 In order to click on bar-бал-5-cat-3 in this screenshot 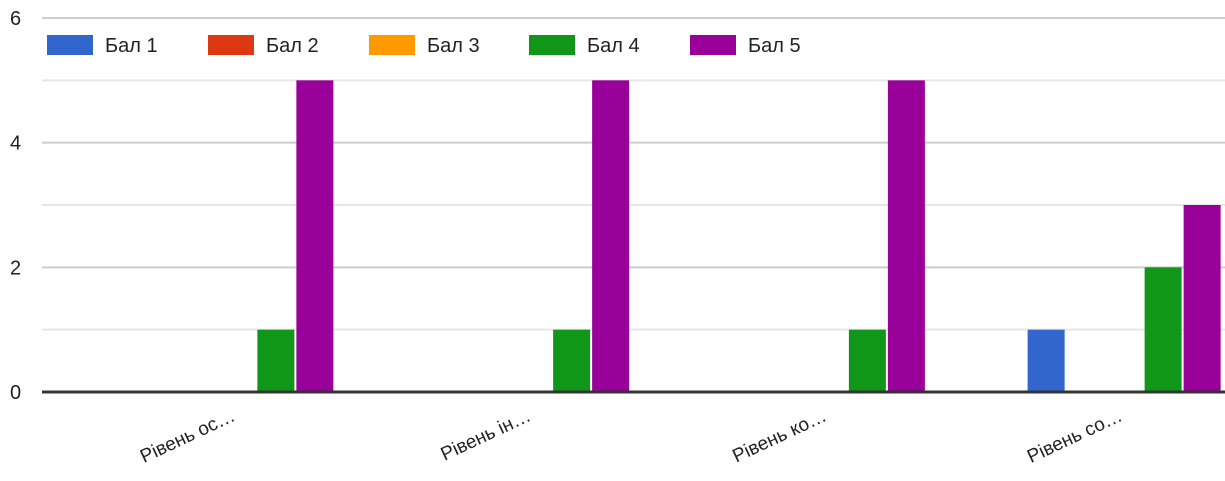, I will do `click(906, 236)`.